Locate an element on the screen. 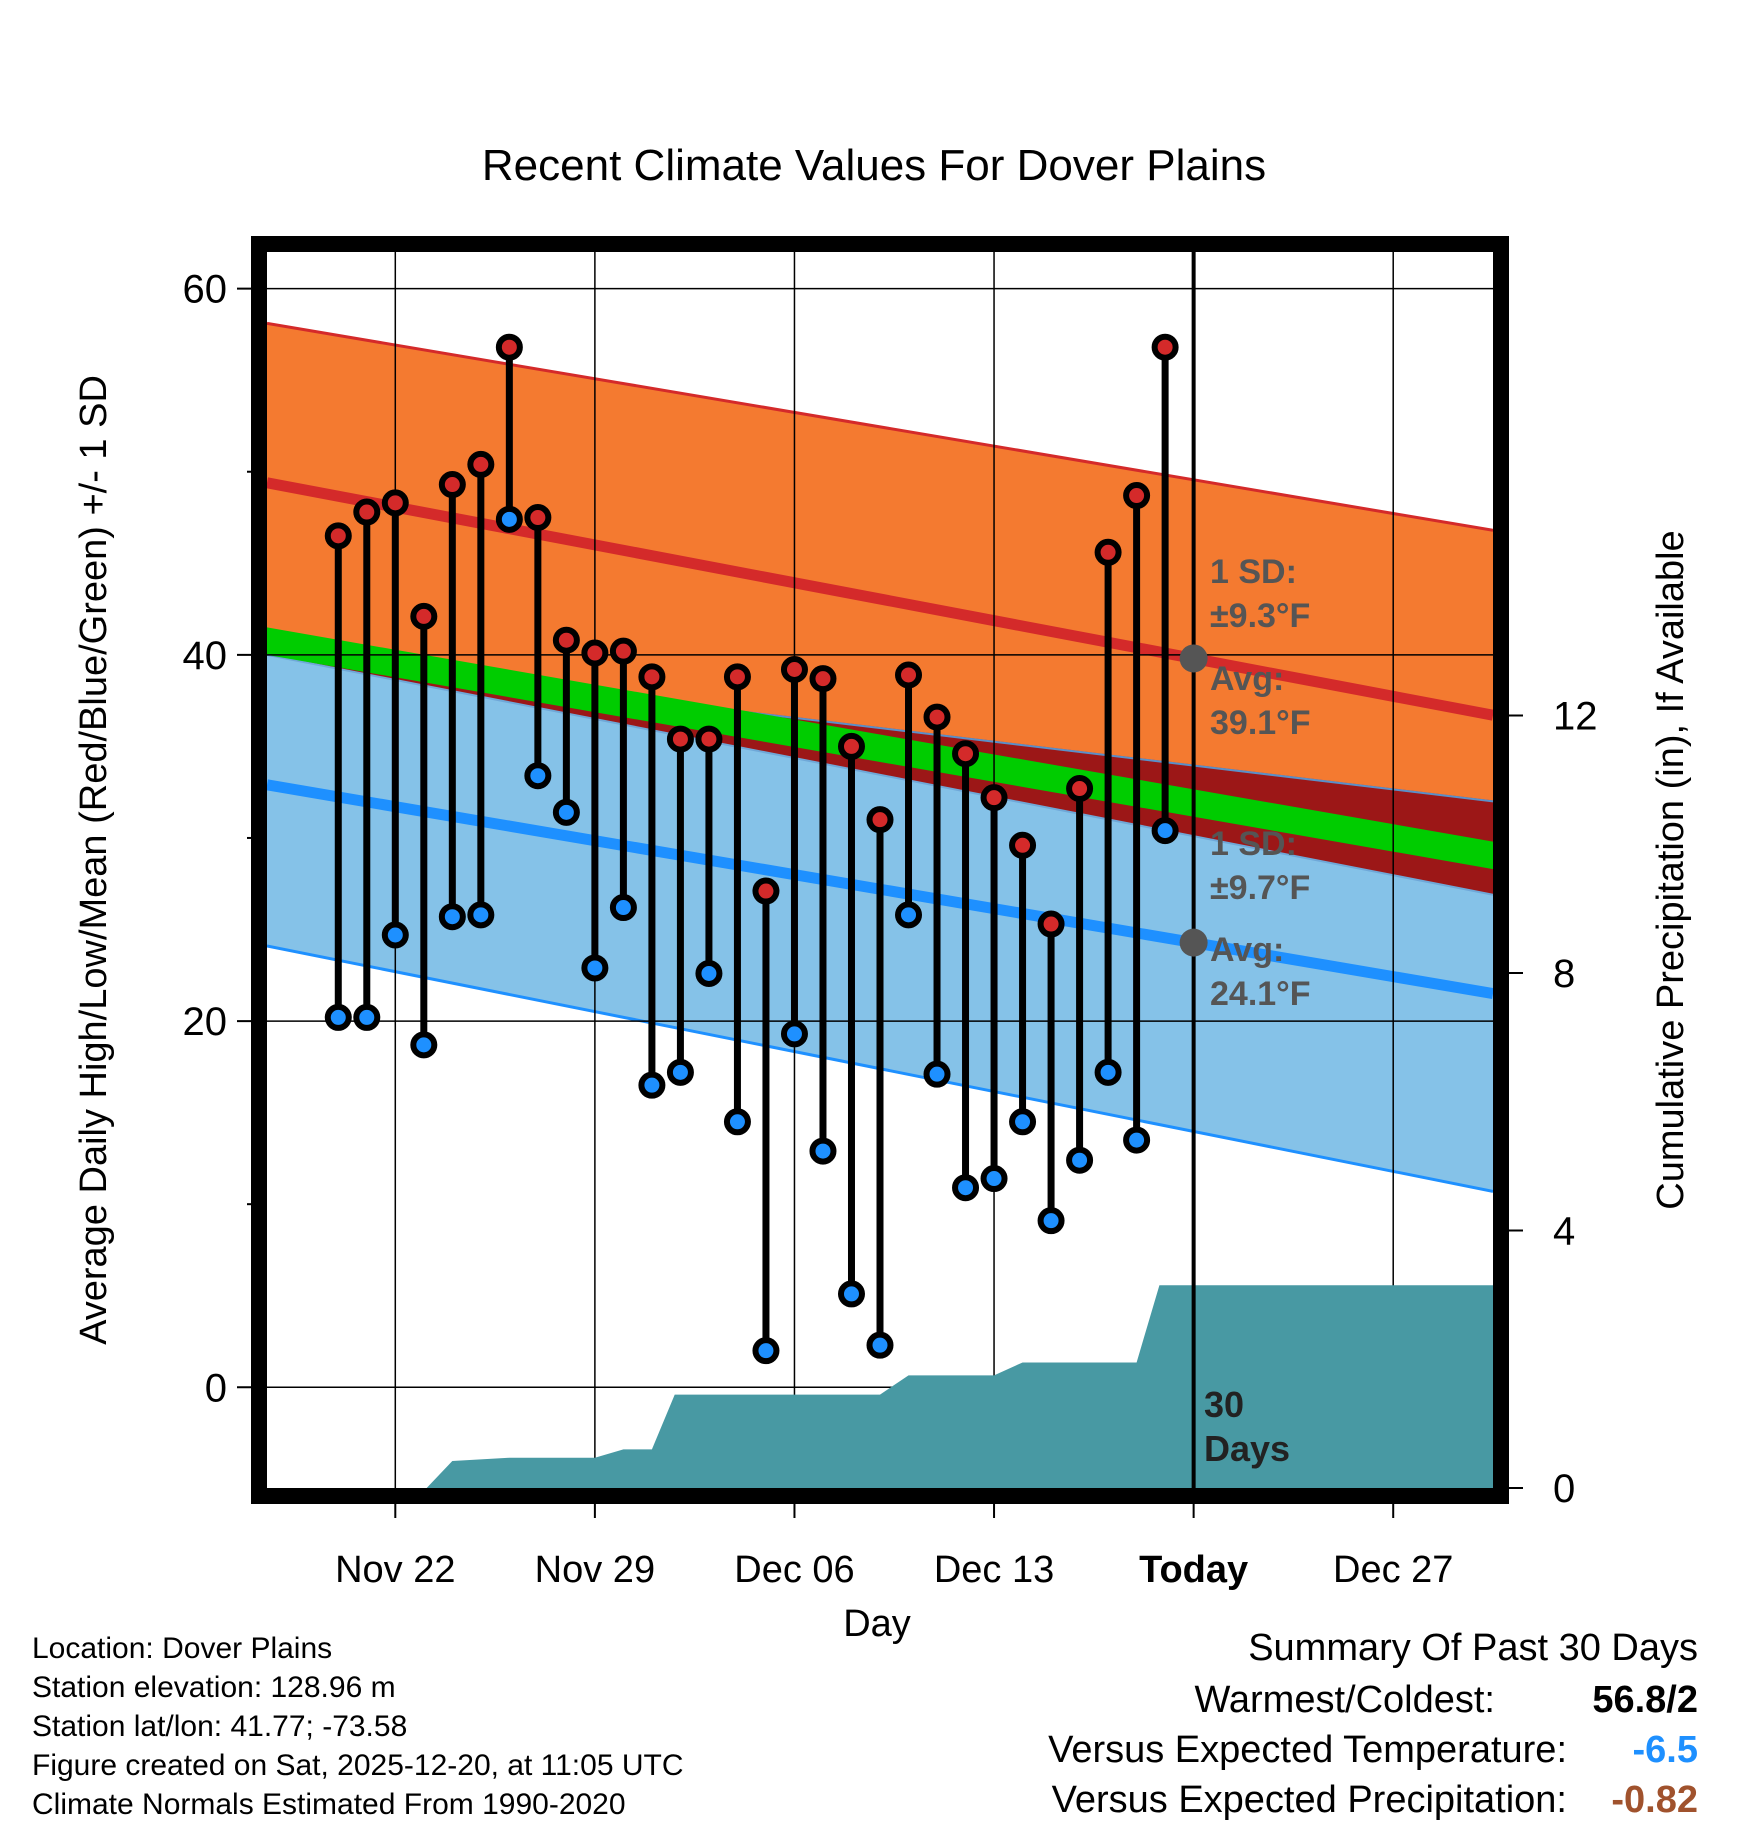 This screenshot has height=1828, width=1748. low-upper-sd-line is located at coordinates (880, 774).